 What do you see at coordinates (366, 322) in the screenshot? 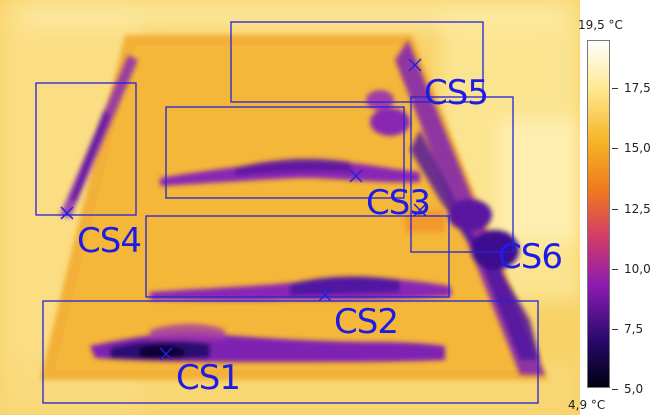
I see `roi-label-cs2: CS2` at bounding box center [366, 322].